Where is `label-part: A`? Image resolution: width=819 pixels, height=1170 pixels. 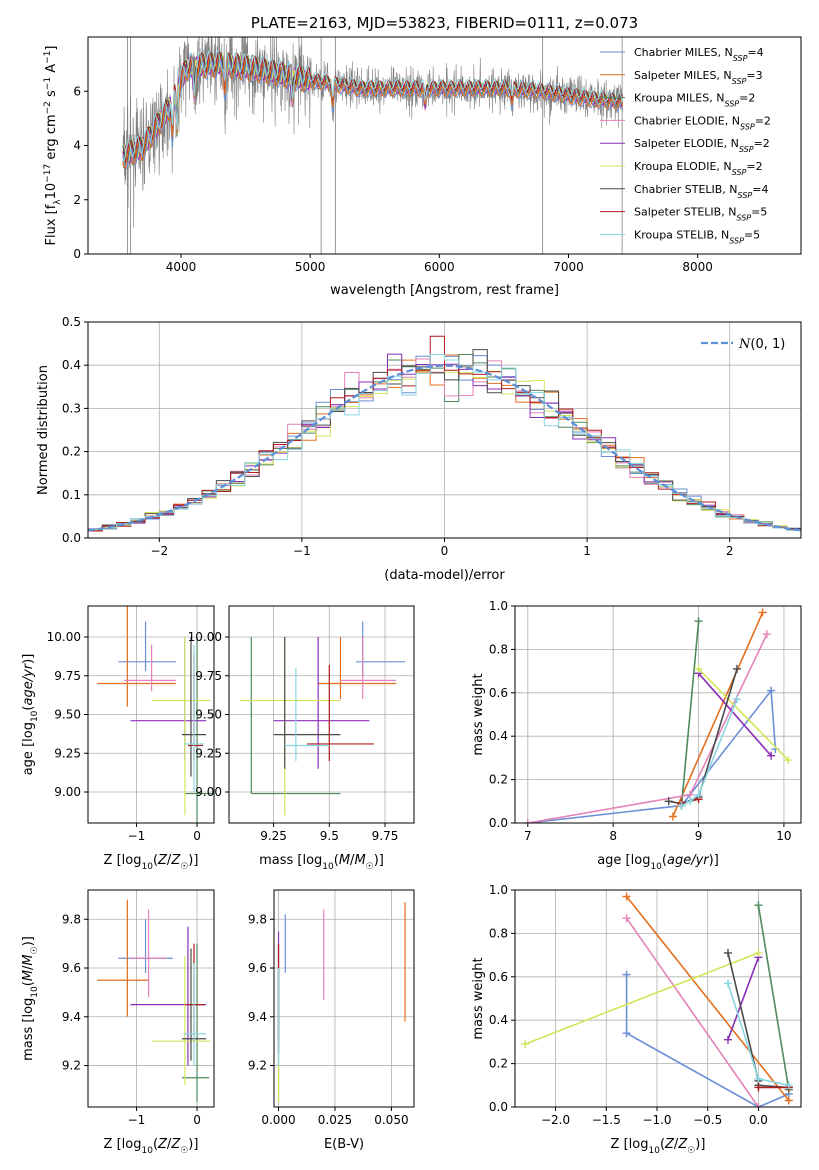
label-part: A is located at coordinates (51, 70).